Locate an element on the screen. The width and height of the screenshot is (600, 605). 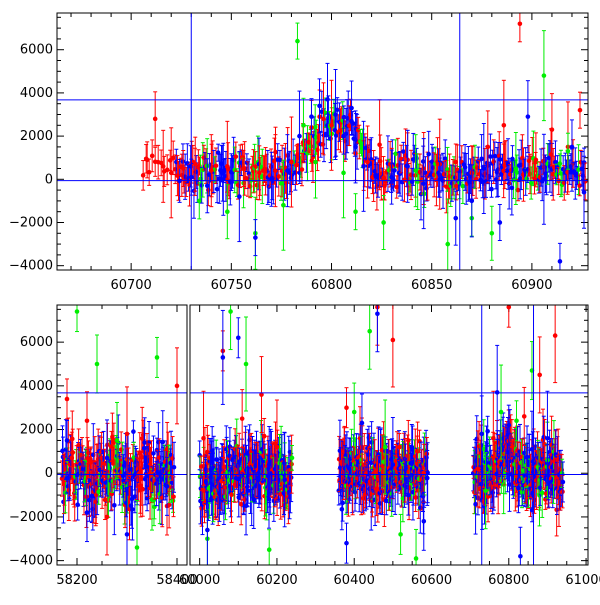
x-tick-label: 61000 is located at coordinates (582, 580).